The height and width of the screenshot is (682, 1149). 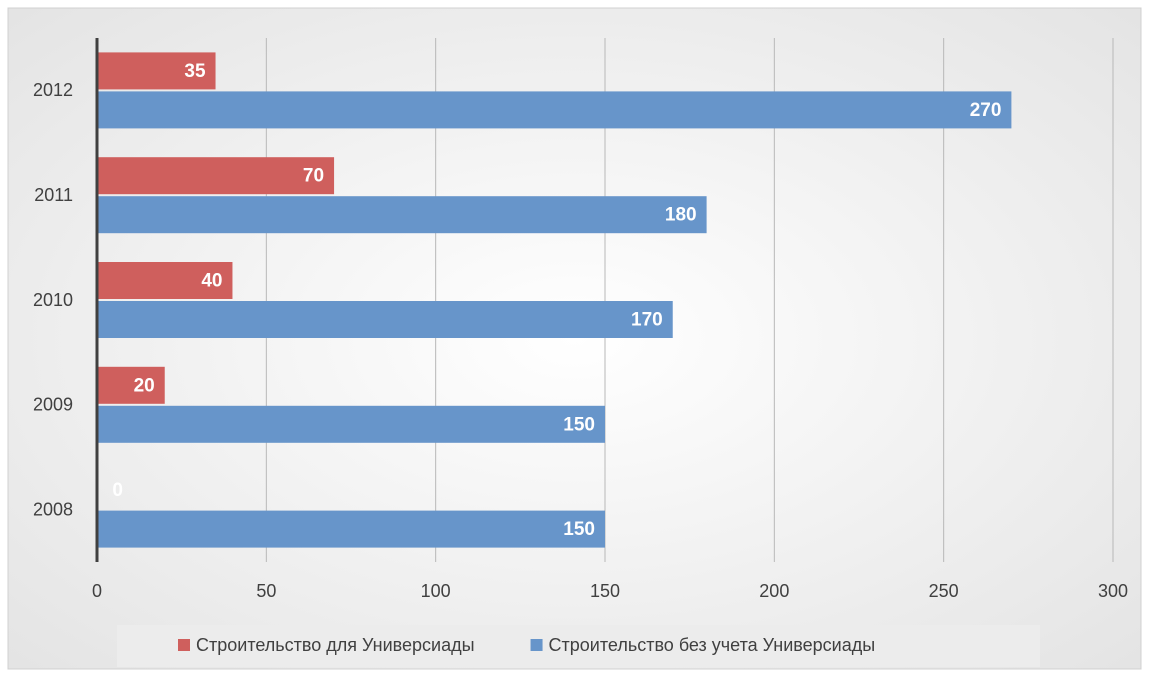 I want to click on legend-label: Строительство для Универсиады, so click(x=335, y=645).